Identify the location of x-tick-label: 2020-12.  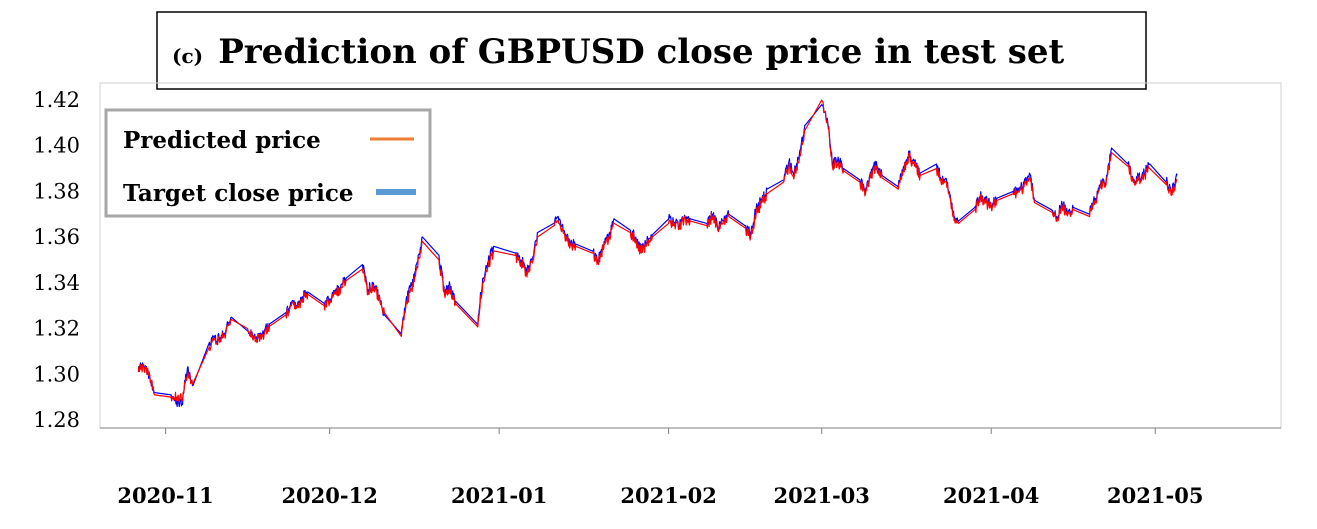
(329, 495).